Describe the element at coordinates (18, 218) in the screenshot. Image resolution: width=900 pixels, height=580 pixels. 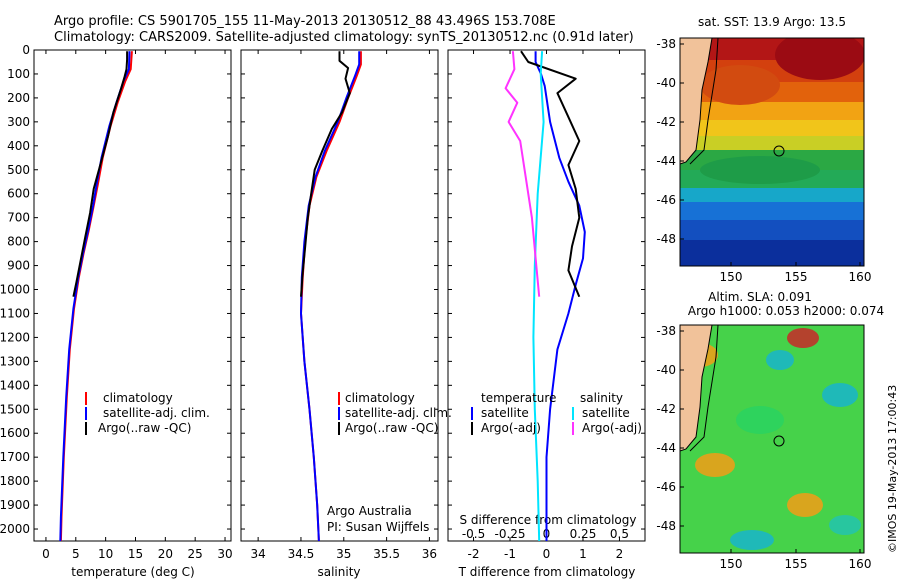
I see `depth-tick-label: 700` at that location.